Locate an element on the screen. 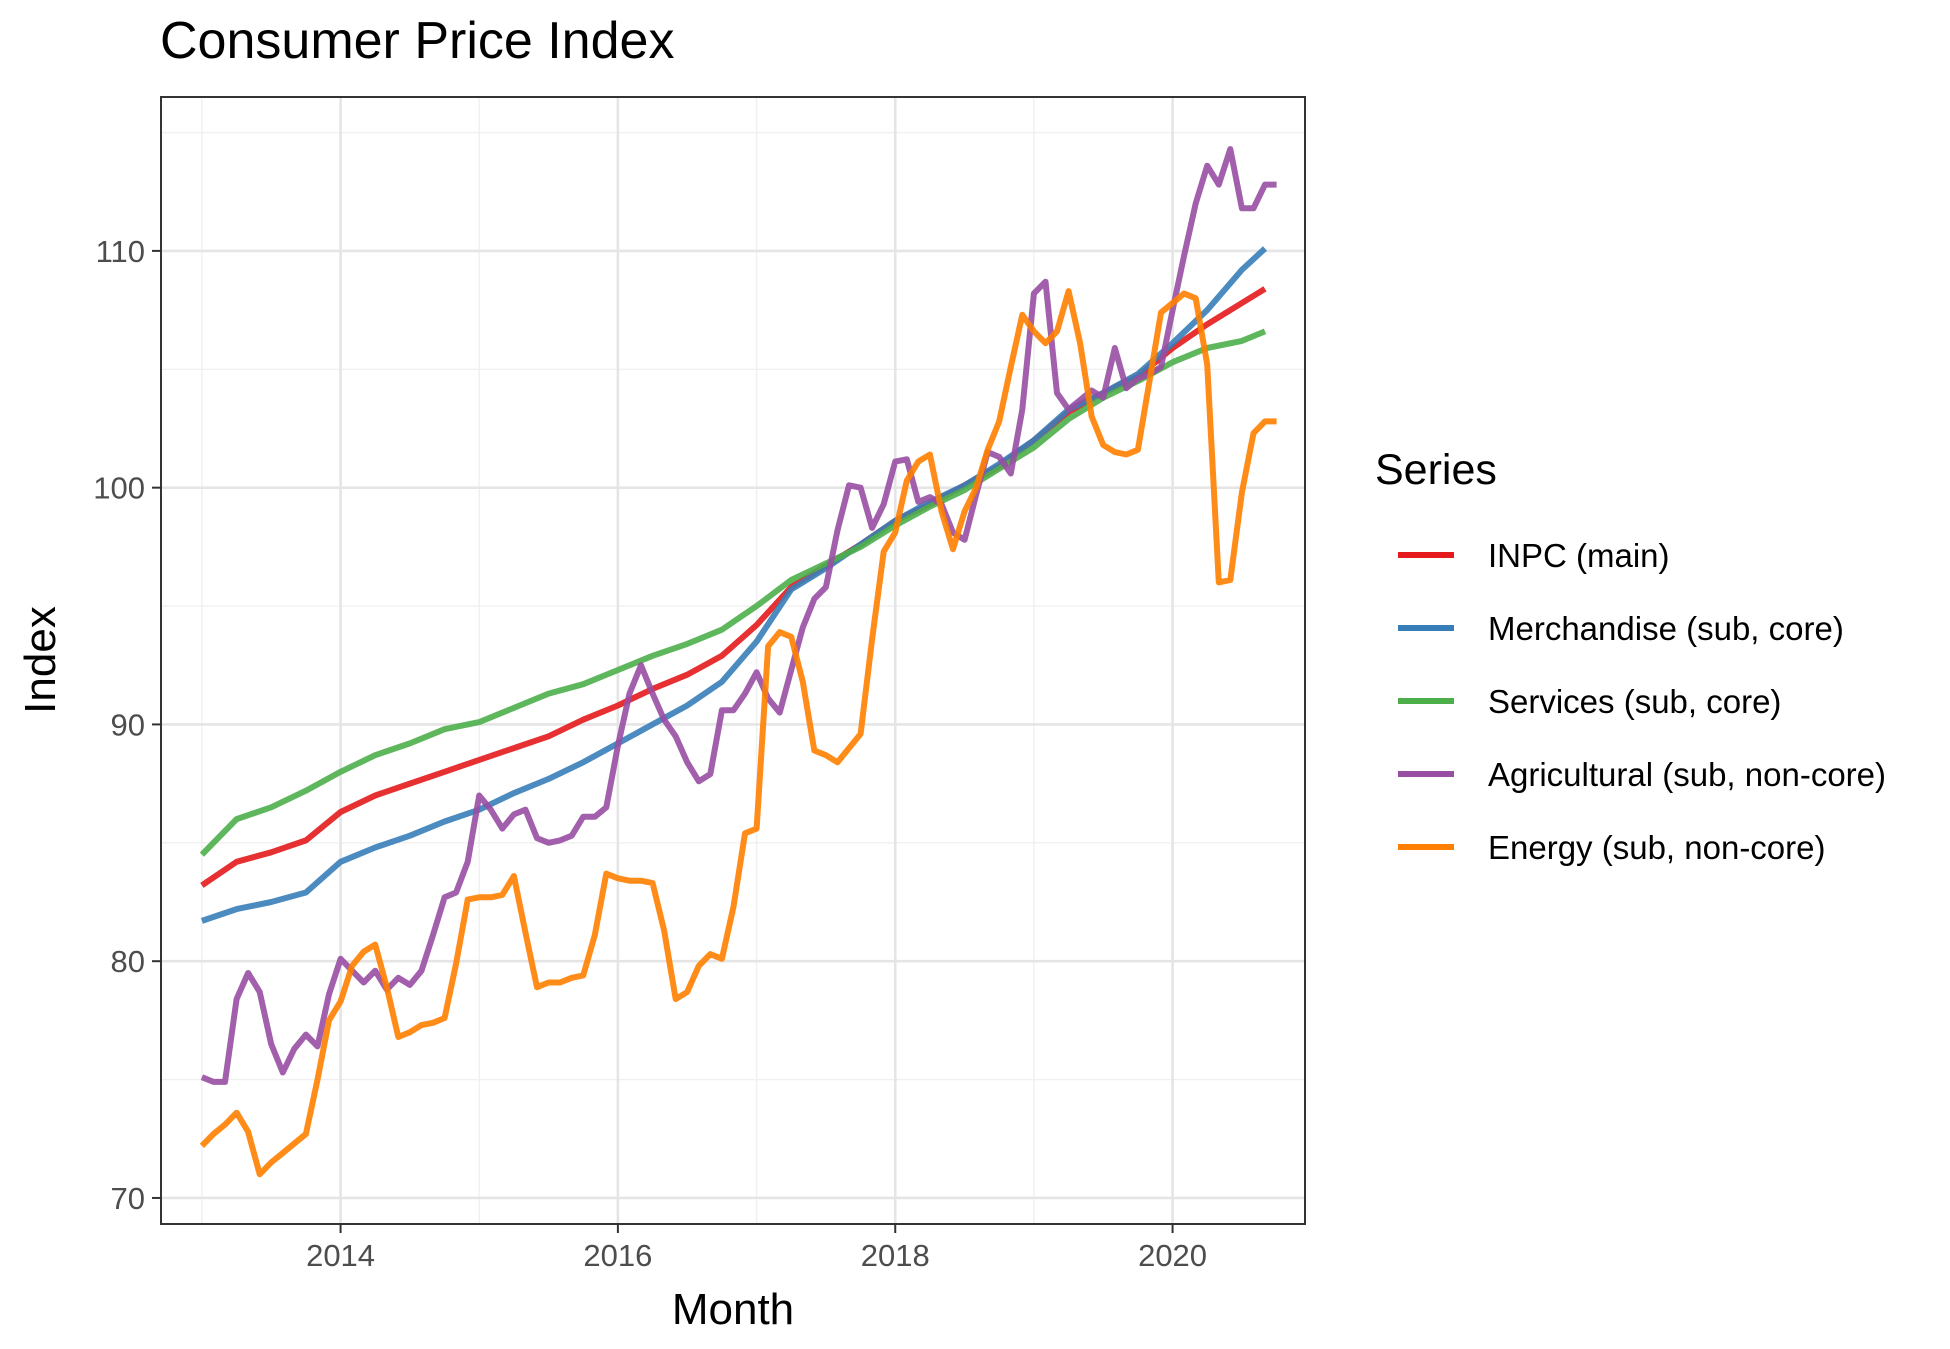 The image size is (1950, 1349). legend-label-energy-sub-non-core: Energy (sub, non-core) is located at coordinates (1657, 847).